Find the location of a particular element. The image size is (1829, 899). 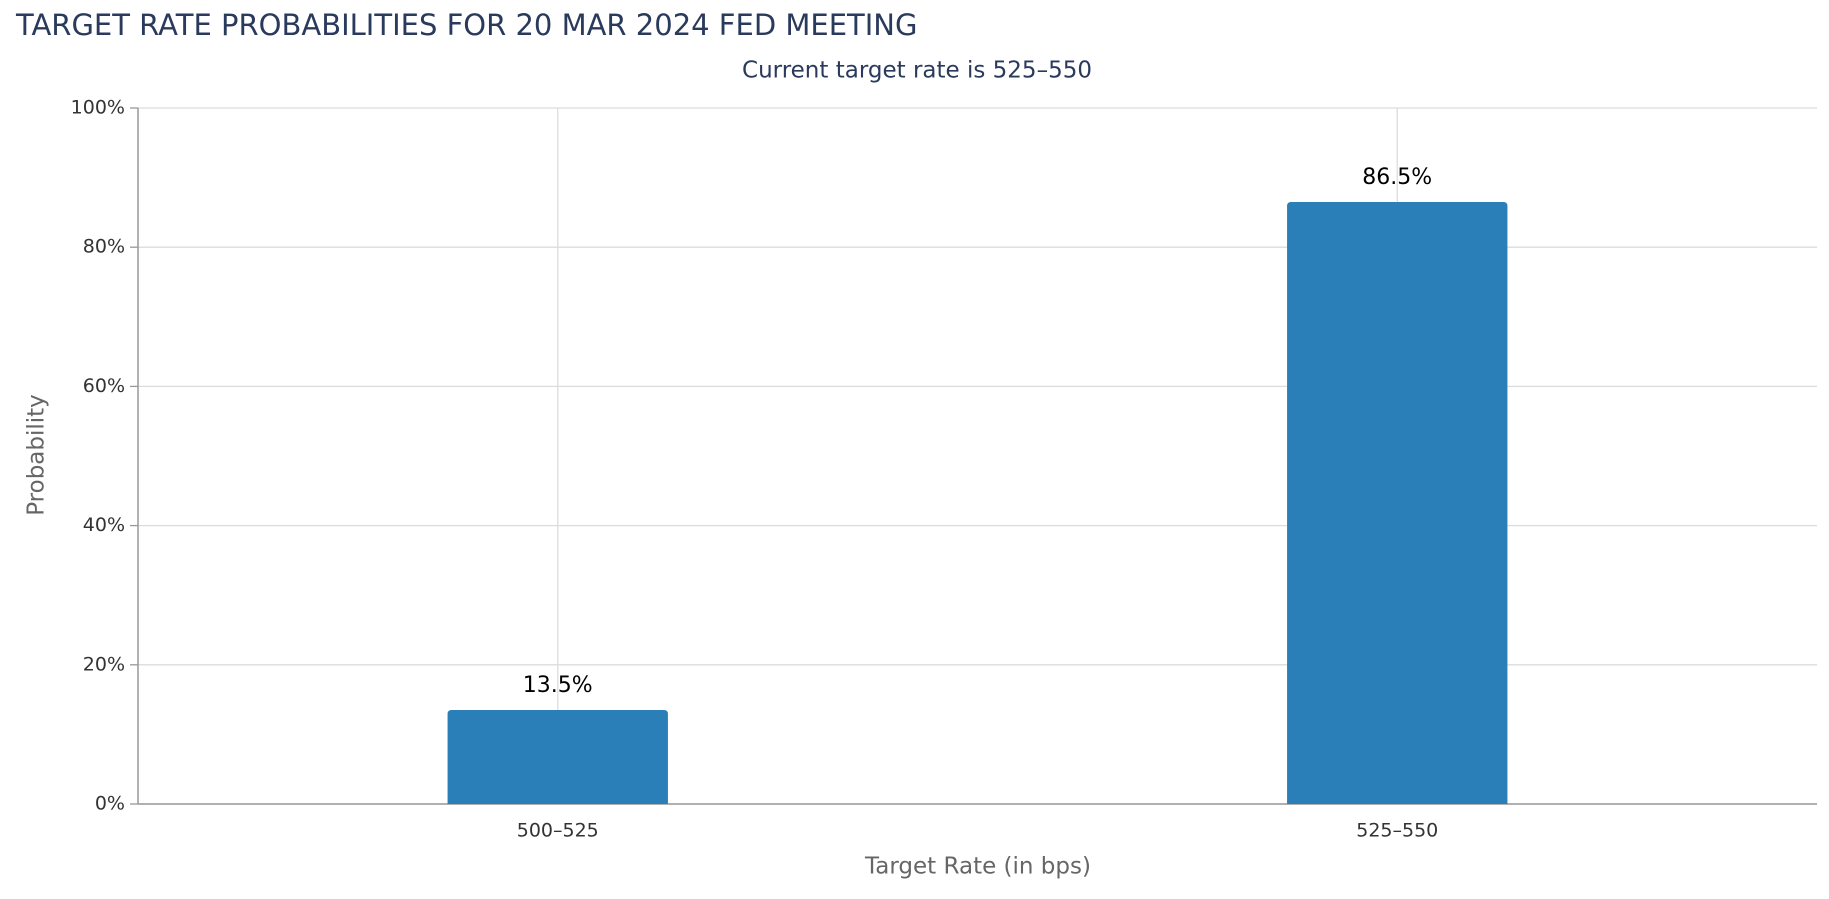

data-label: 86.5% is located at coordinates (1397, 177).